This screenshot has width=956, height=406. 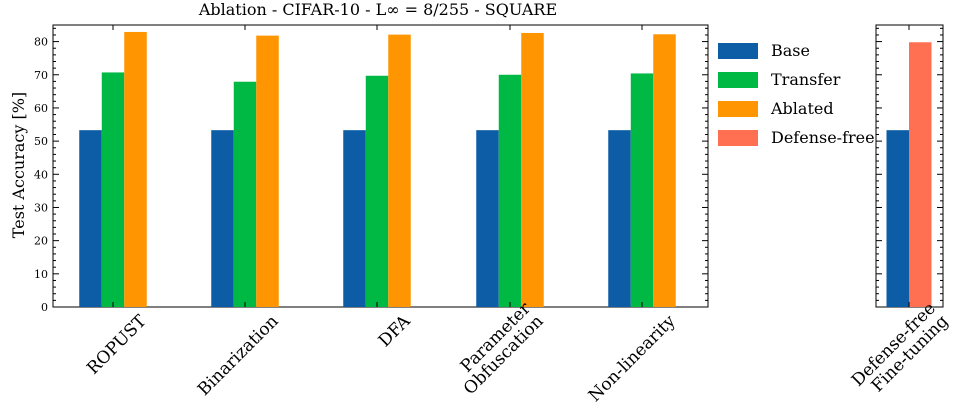 What do you see at coordinates (738, 51) in the screenshot?
I see `legend-swatch-base` at bounding box center [738, 51].